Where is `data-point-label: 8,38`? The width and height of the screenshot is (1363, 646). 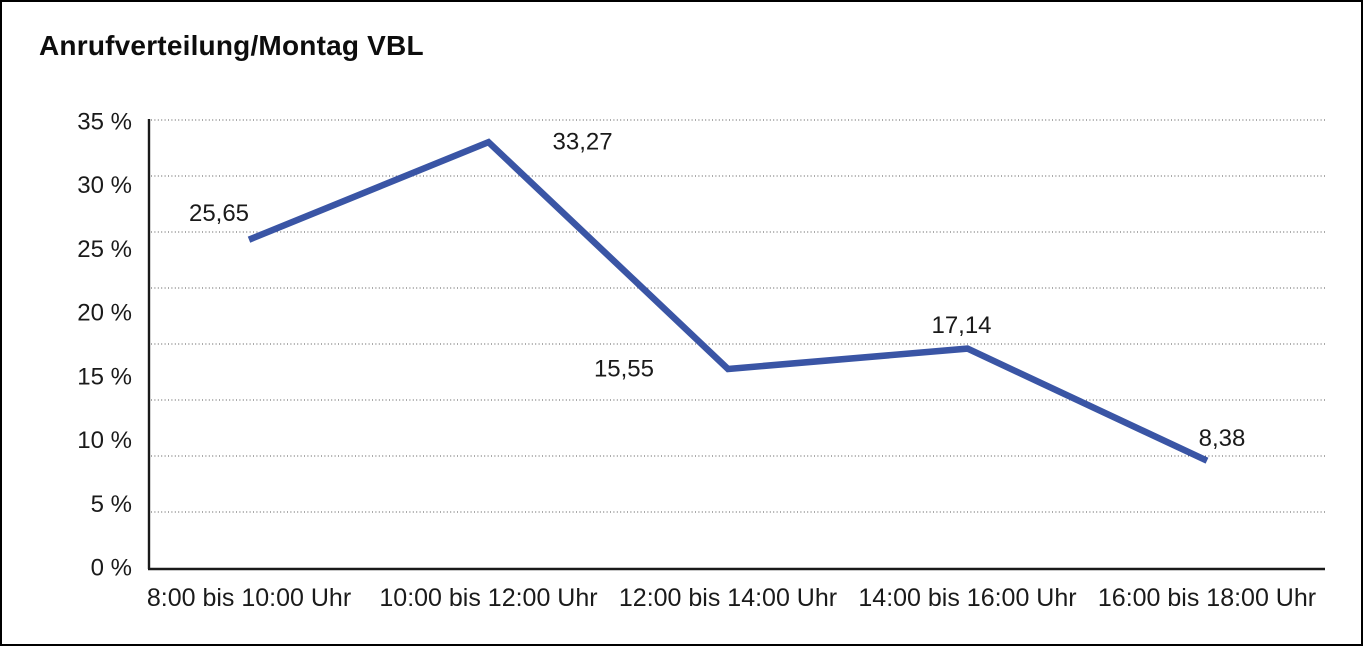 data-point-label: 8,38 is located at coordinates (1222, 438).